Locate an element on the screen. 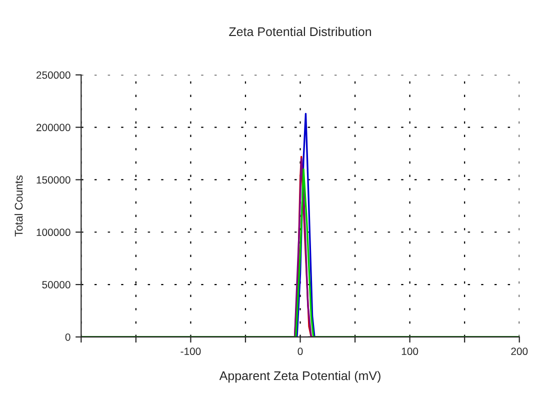  y-axis-title: Total Counts is located at coordinates (18, 206).